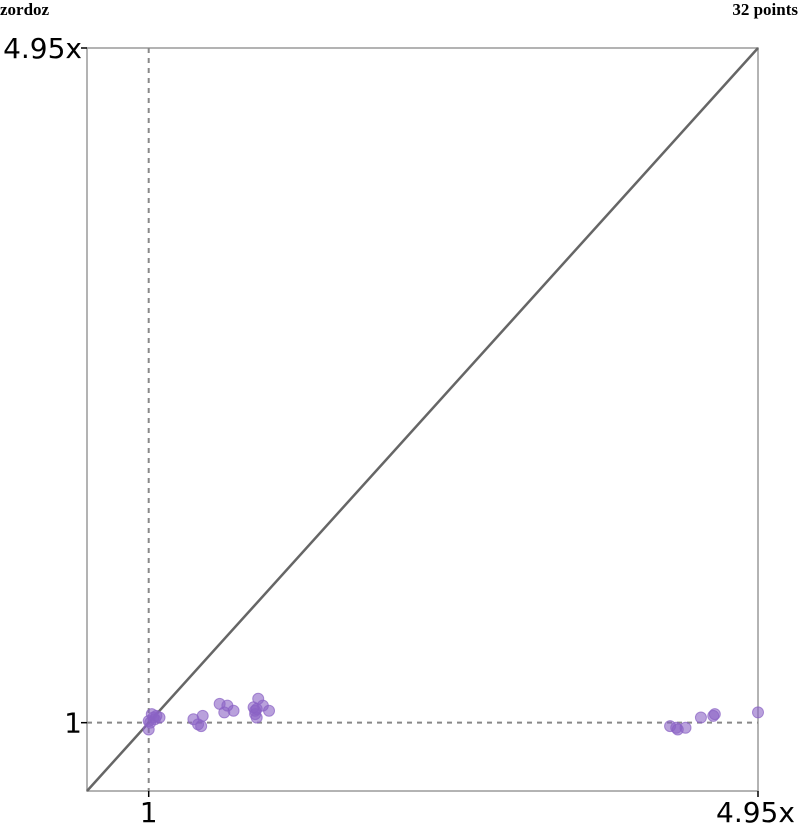 This screenshot has height=832, width=800. I want to click on y-tick-label: 1, so click(73, 723).